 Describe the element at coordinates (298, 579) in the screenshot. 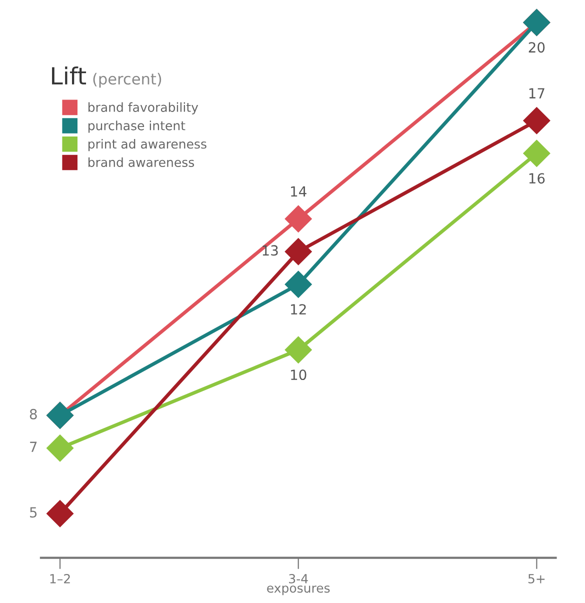

I see `x-tick-label: 3-4` at that location.